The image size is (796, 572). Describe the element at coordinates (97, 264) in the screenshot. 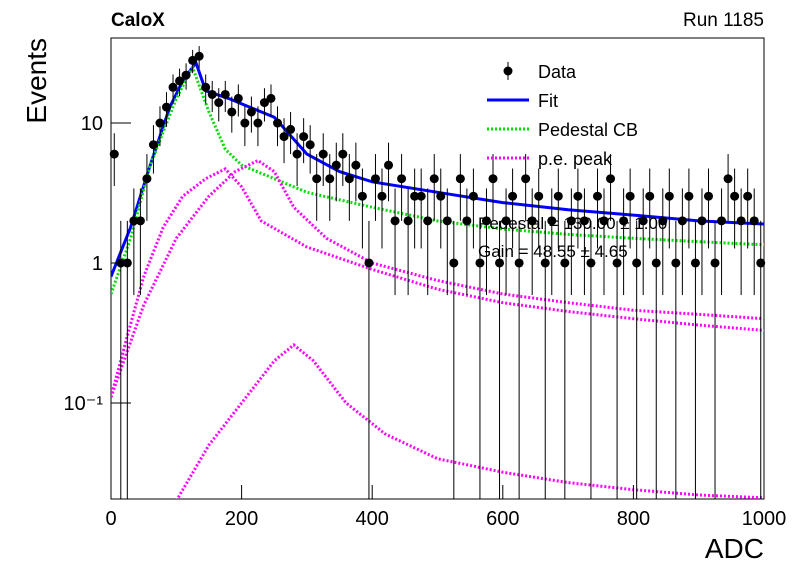

I see `y-tick-label: 1` at that location.